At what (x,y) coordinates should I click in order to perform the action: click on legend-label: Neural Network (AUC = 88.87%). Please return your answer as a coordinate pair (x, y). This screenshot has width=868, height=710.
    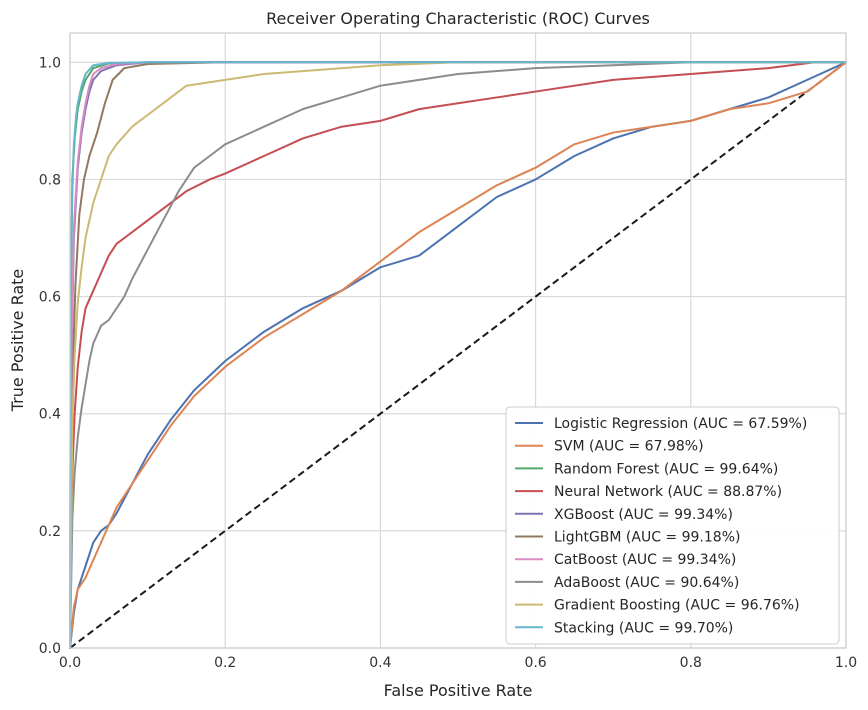
    Looking at the image, I should click on (668, 492).